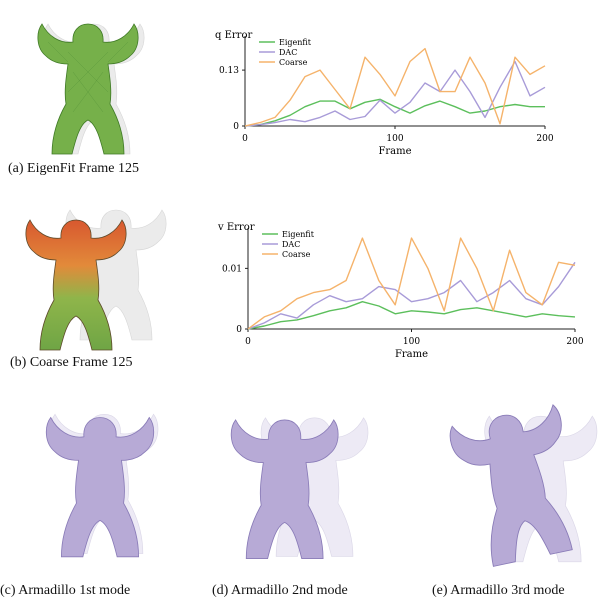 The height and width of the screenshot is (609, 608). What do you see at coordinates (232, 269) in the screenshot?
I see `y-tick-label: 0.01` at bounding box center [232, 269].